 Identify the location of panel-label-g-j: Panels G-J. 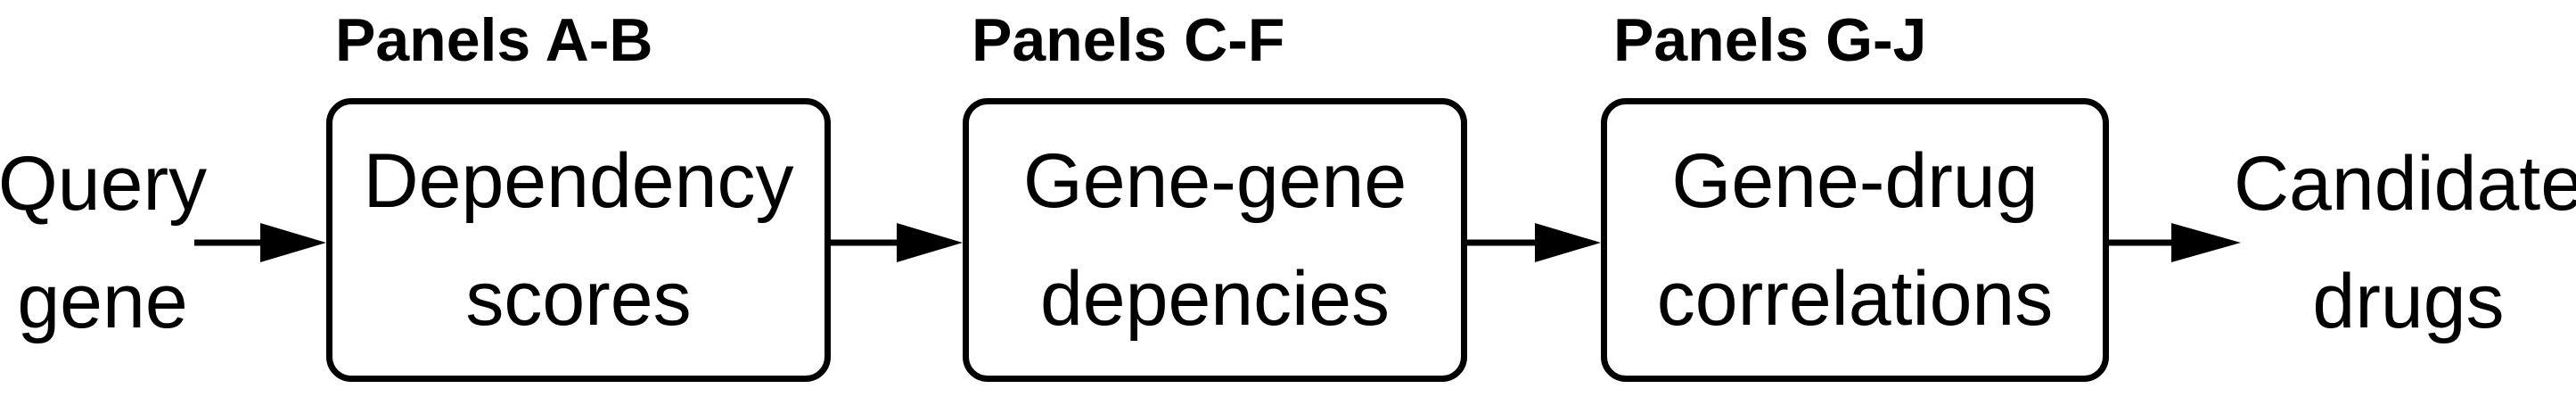
(1770, 40).